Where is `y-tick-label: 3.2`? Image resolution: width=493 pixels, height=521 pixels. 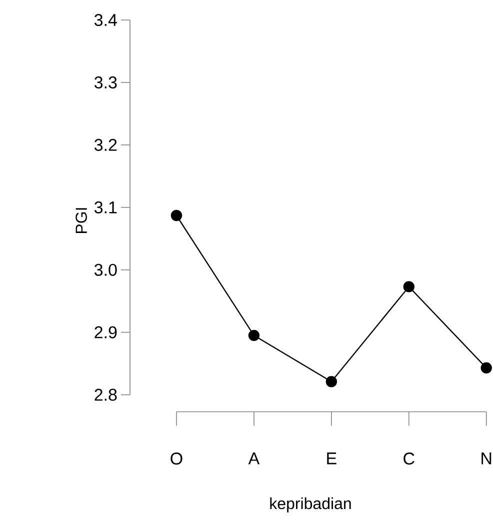 y-tick-label: 3.2 is located at coordinates (105, 144).